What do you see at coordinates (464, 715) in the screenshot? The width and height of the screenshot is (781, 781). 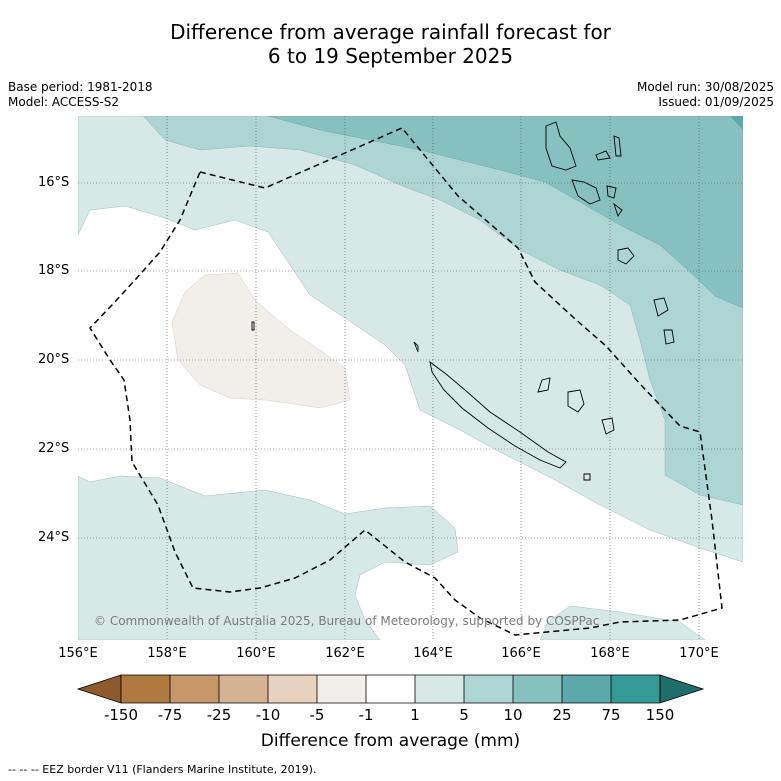 I see `colorbar-tick-label: 5` at bounding box center [464, 715].